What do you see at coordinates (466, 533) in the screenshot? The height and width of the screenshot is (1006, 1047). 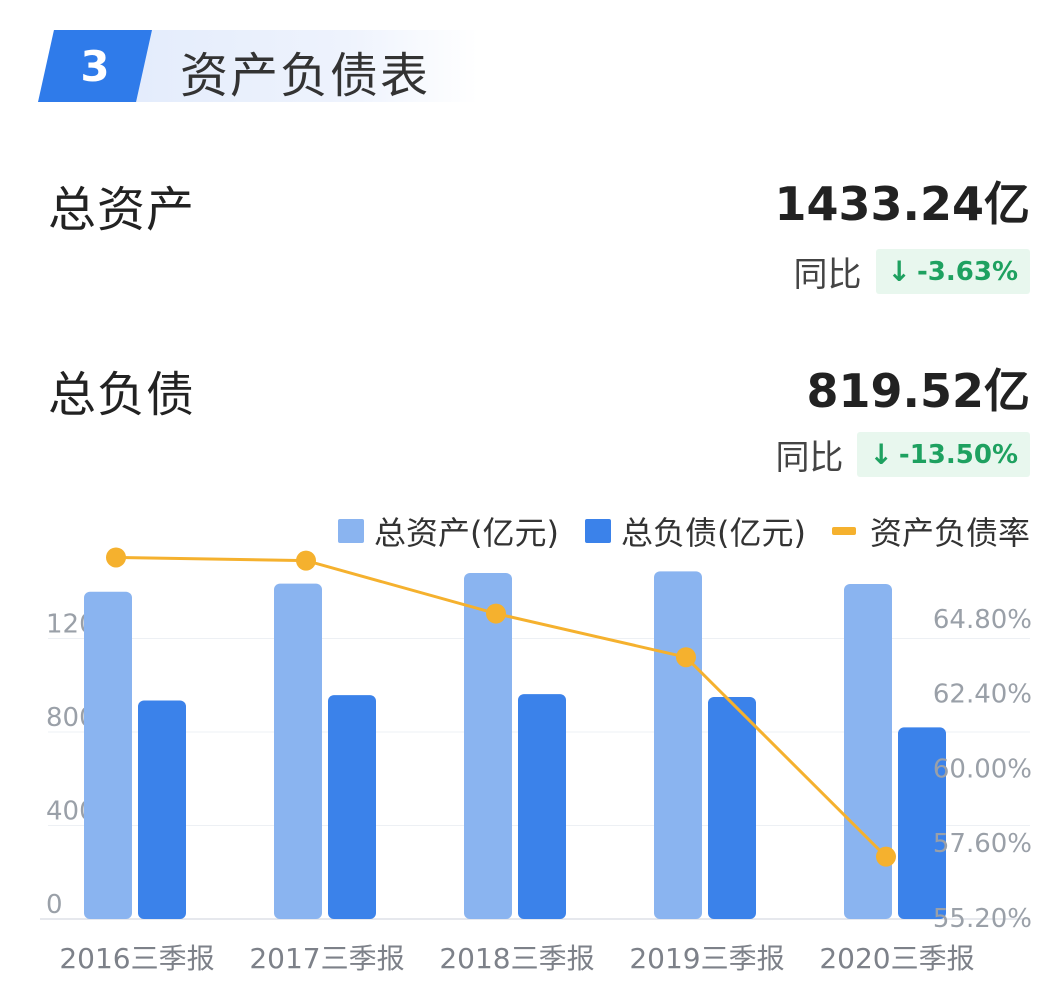 I see `legend-label: 总资产(亿元)` at bounding box center [466, 533].